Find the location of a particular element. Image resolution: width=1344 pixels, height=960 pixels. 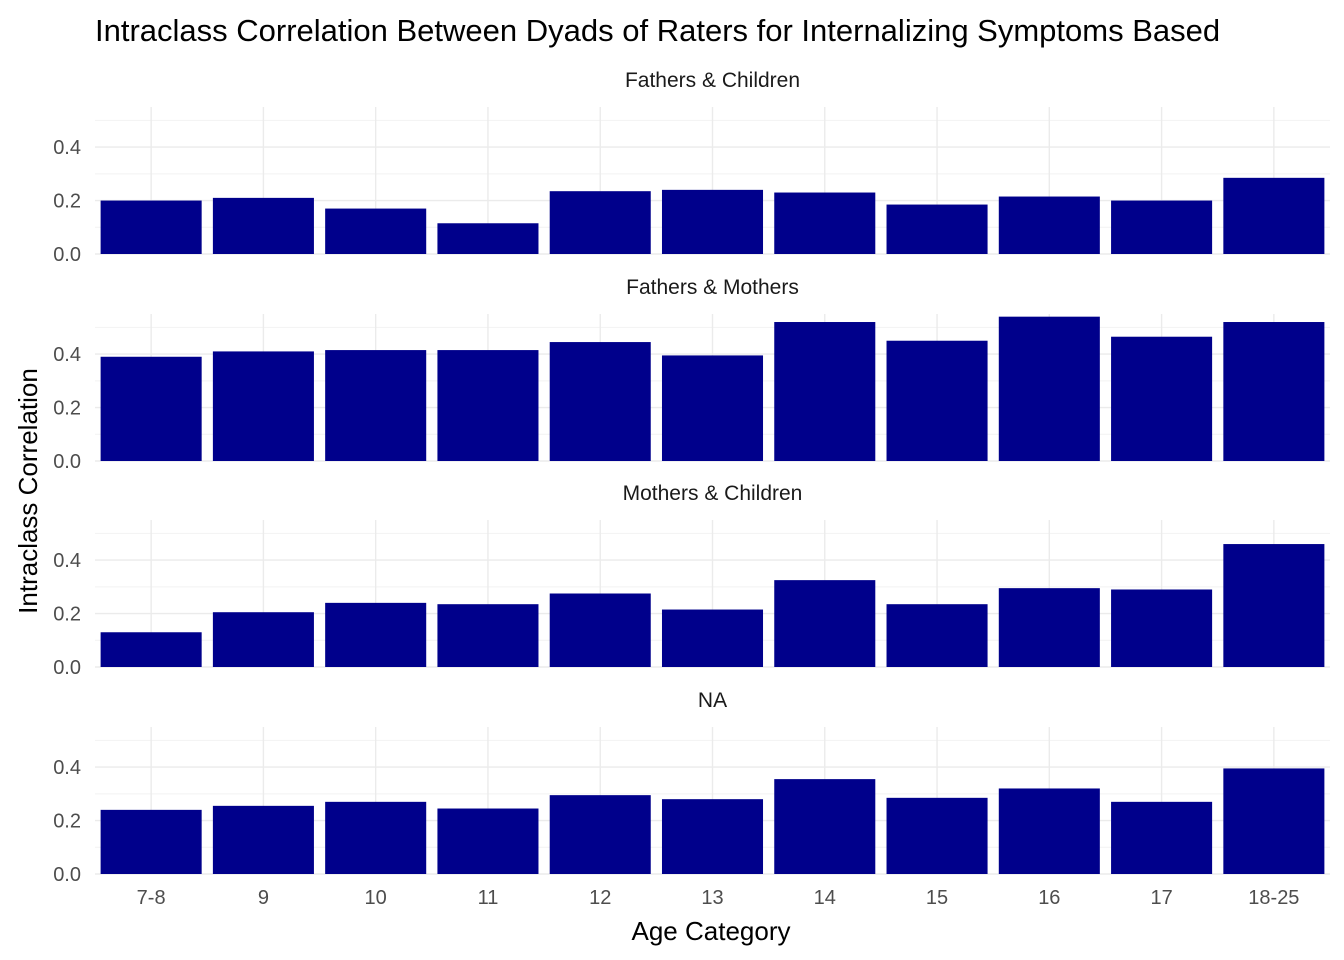

facet-label: Fathers & Children is located at coordinates (712, 80).